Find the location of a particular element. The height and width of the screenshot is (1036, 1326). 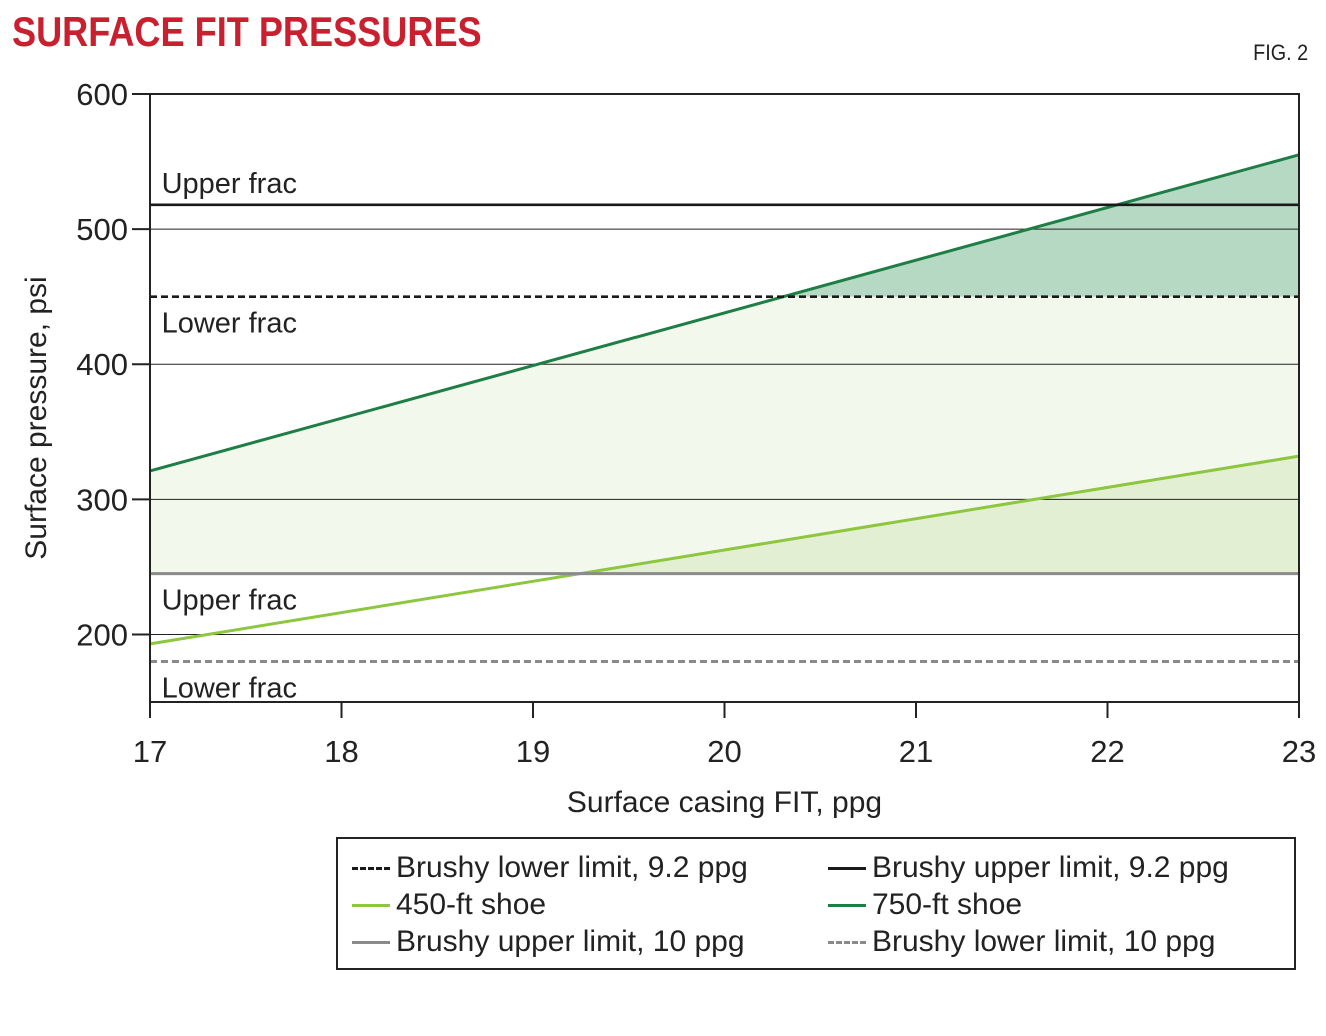

annotation-4: Lower frac is located at coordinates (229, 688).